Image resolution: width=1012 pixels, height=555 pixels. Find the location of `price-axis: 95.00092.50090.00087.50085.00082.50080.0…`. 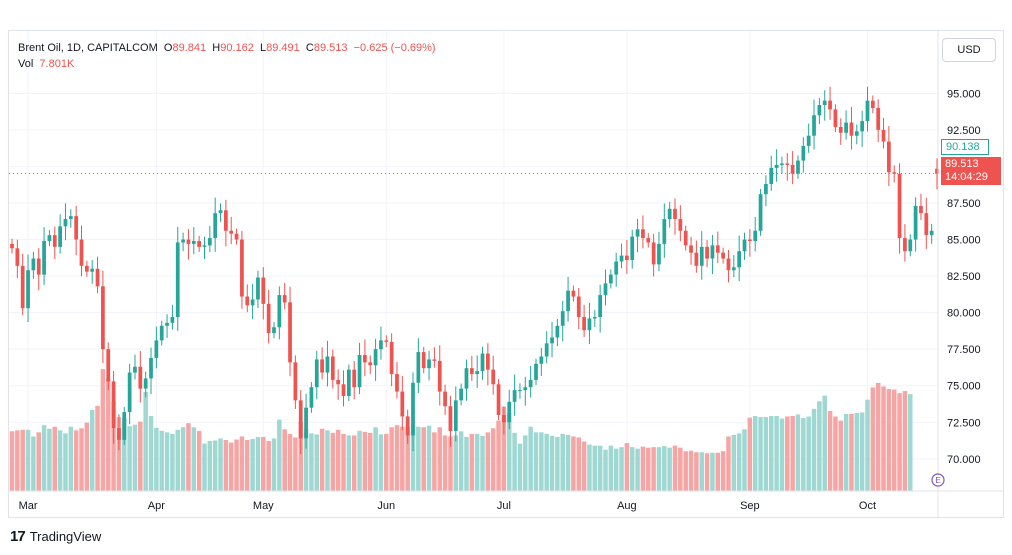

price-axis: 95.00092.50090.00087.50085.00082.50080.0… is located at coordinates (964, 277).